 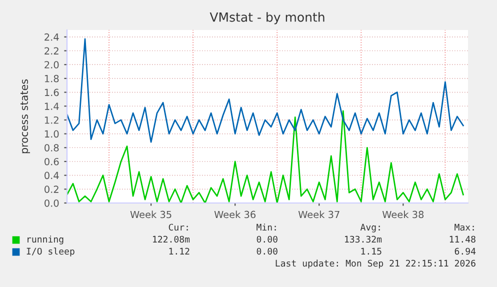 I want to click on text: 133.32m, so click(x=363, y=239).